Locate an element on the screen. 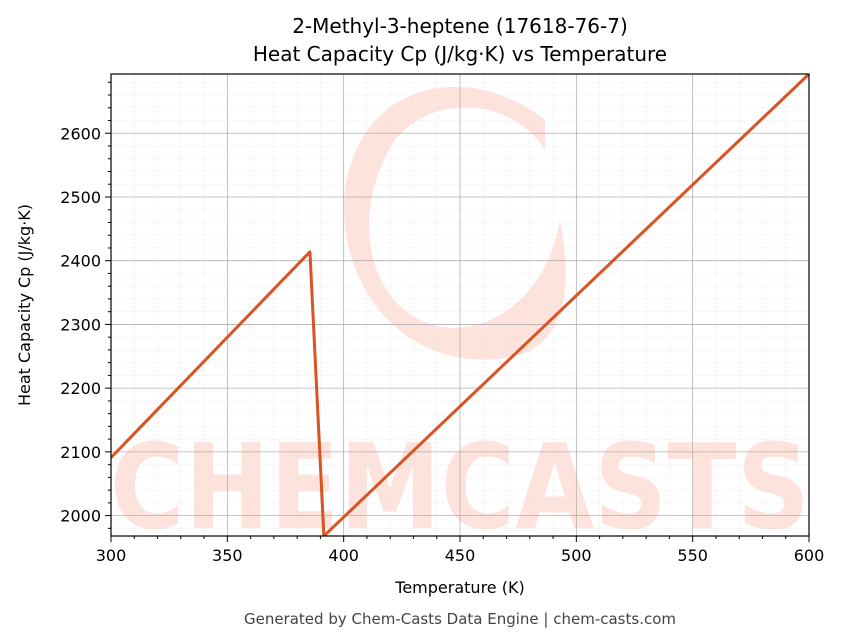 The image size is (843, 644). y-tick-label: 2300 is located at coordinates (80, 324).